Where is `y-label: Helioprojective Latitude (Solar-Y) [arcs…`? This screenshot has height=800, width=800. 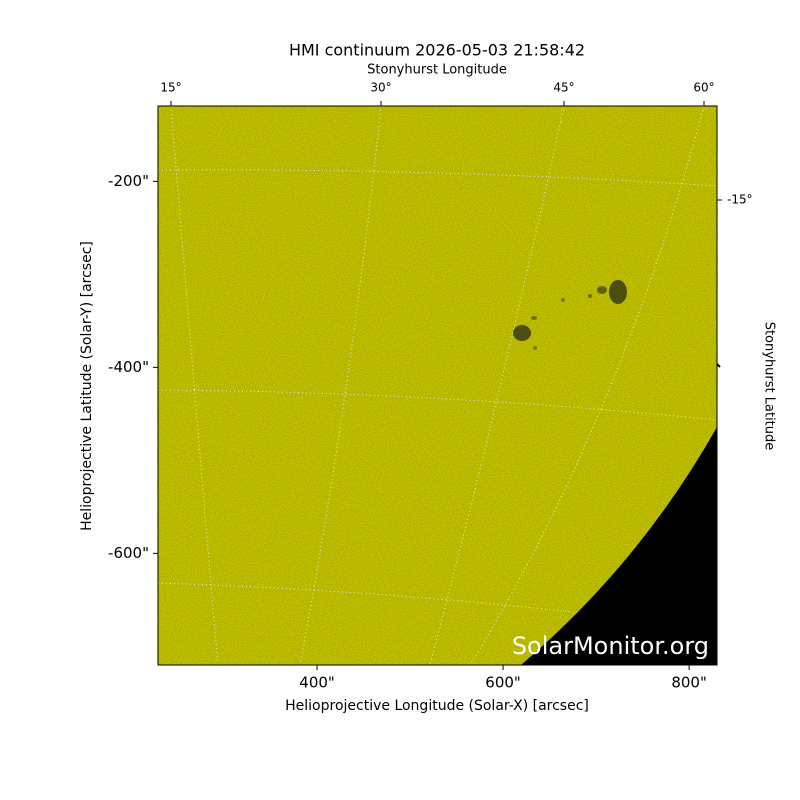 y-label: Helioprojective Latitude (Solar-Y) [arcs… is located at coordinates (87, 386).